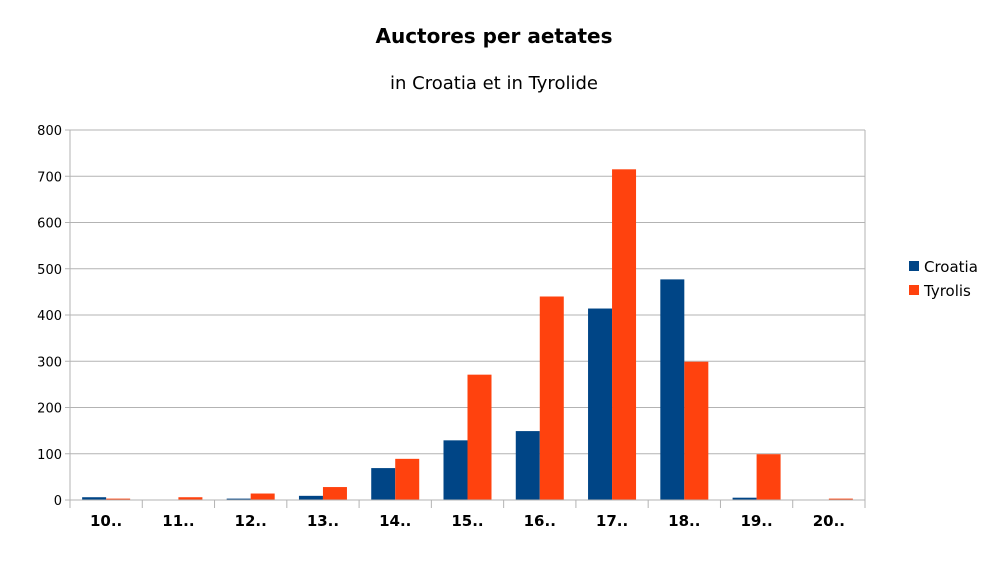 This screenshot has height=561, width=989. Describe the element at coordinates (914, 266) in the screenshot. I see `legend-swatch-croatia` at that location.